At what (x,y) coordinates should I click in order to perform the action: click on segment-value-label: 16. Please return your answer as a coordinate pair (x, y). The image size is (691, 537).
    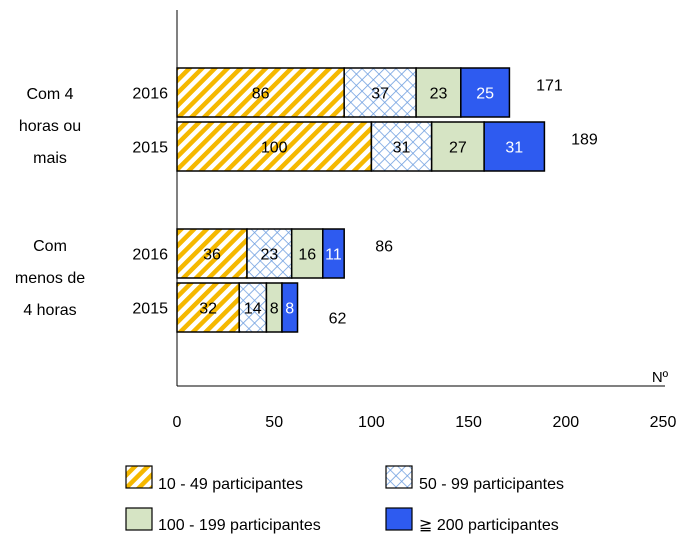
    Looking at the image, I should click on (307, 255).